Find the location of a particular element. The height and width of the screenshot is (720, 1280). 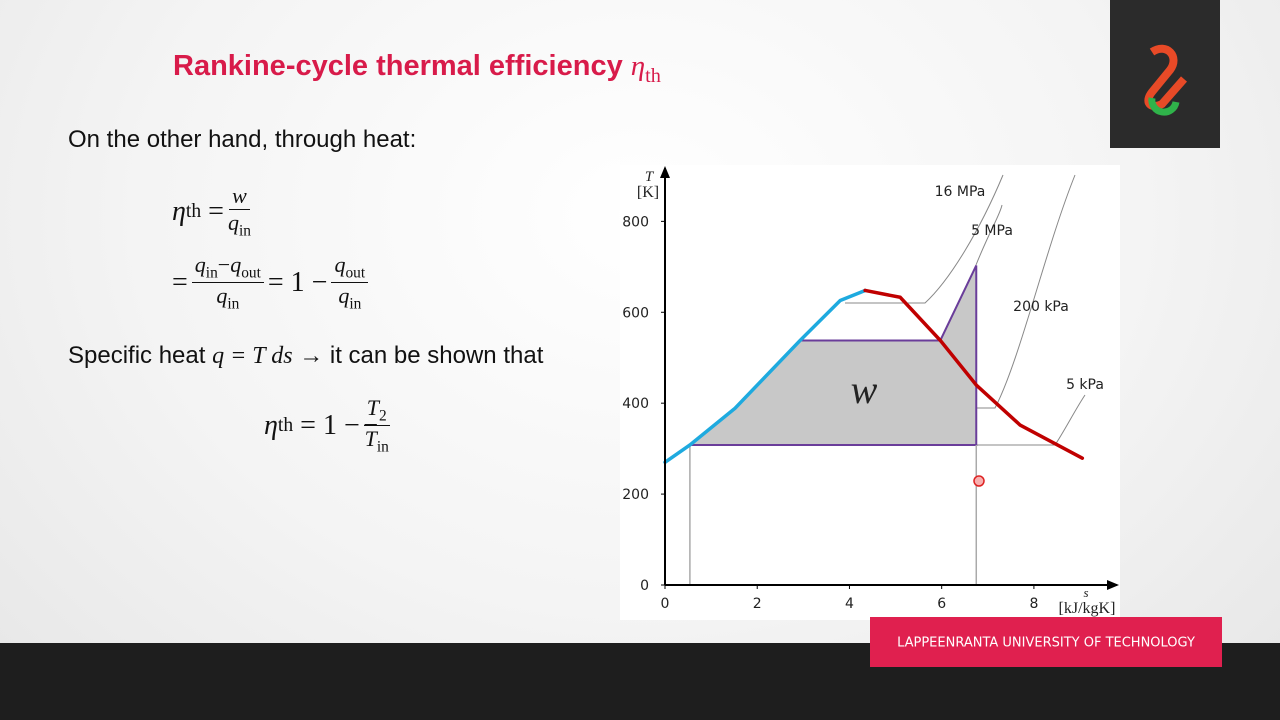

text-line: On the other hand, through heat: is located at coordinates (242, 139).